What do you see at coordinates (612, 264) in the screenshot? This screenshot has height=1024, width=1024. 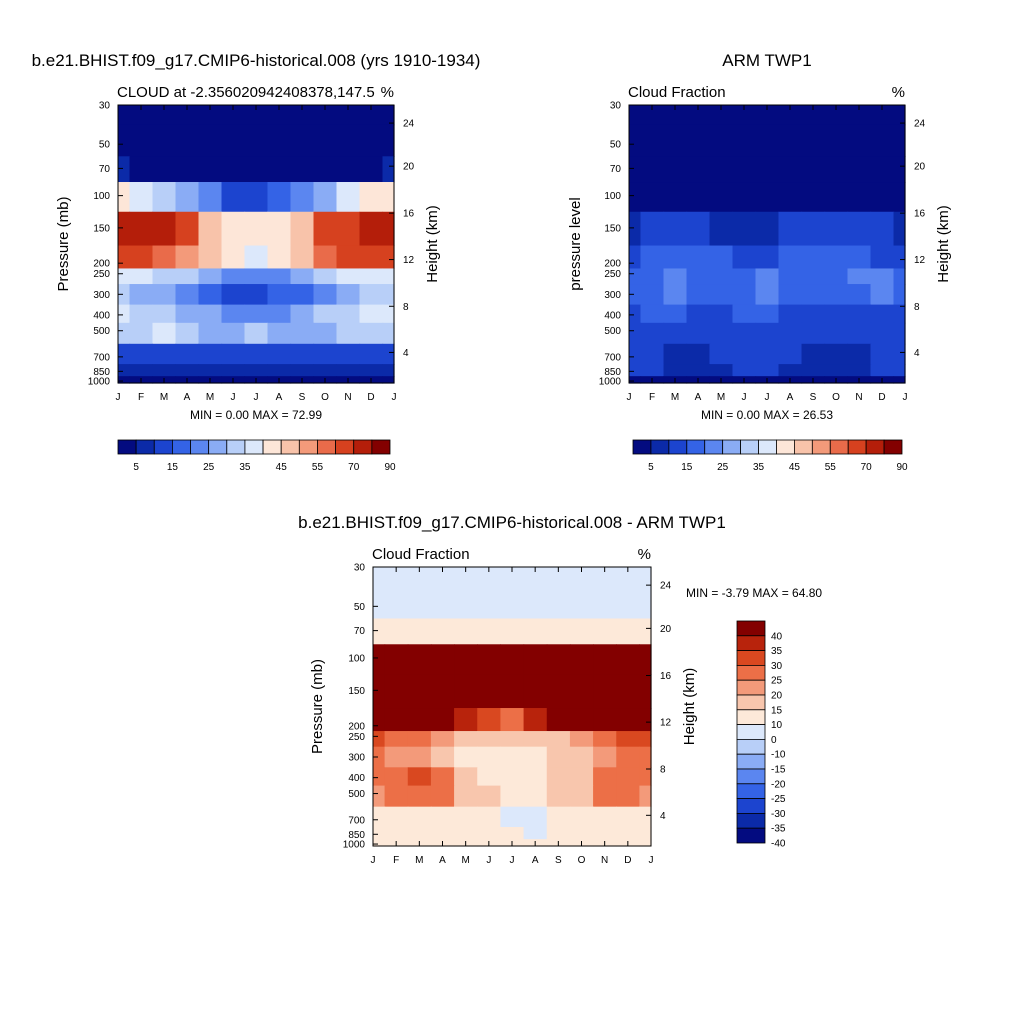 I see `y-tick-label: 200` at bounding box center [612, 264].